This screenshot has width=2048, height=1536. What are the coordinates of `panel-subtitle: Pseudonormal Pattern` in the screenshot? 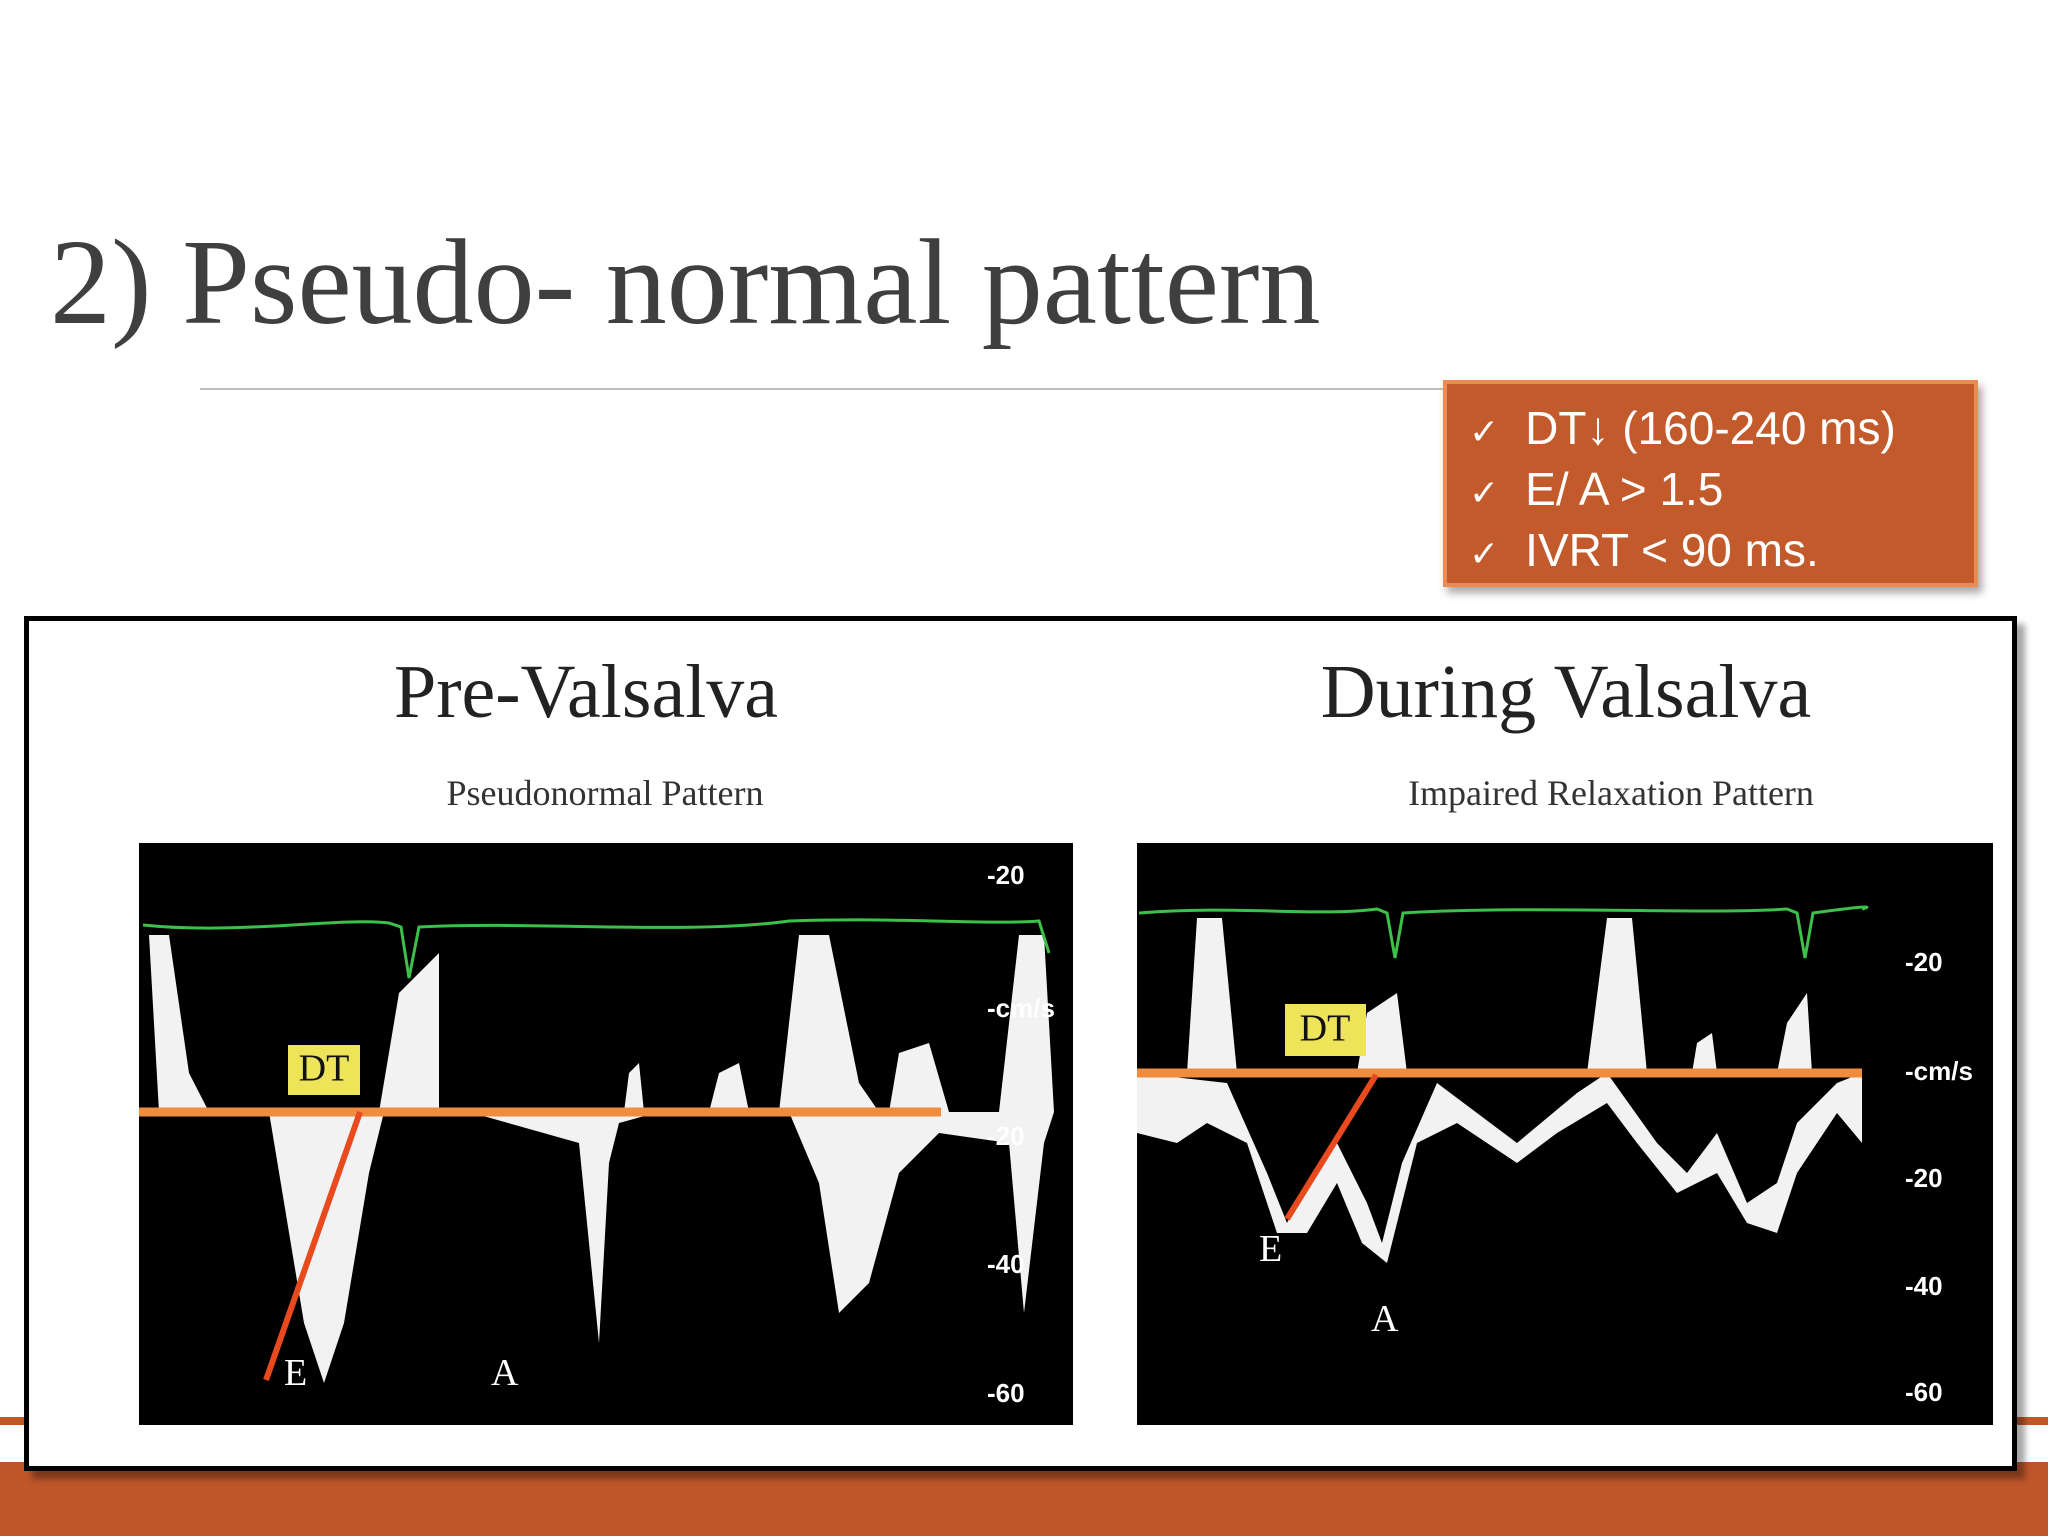 It's located at (605, 793).